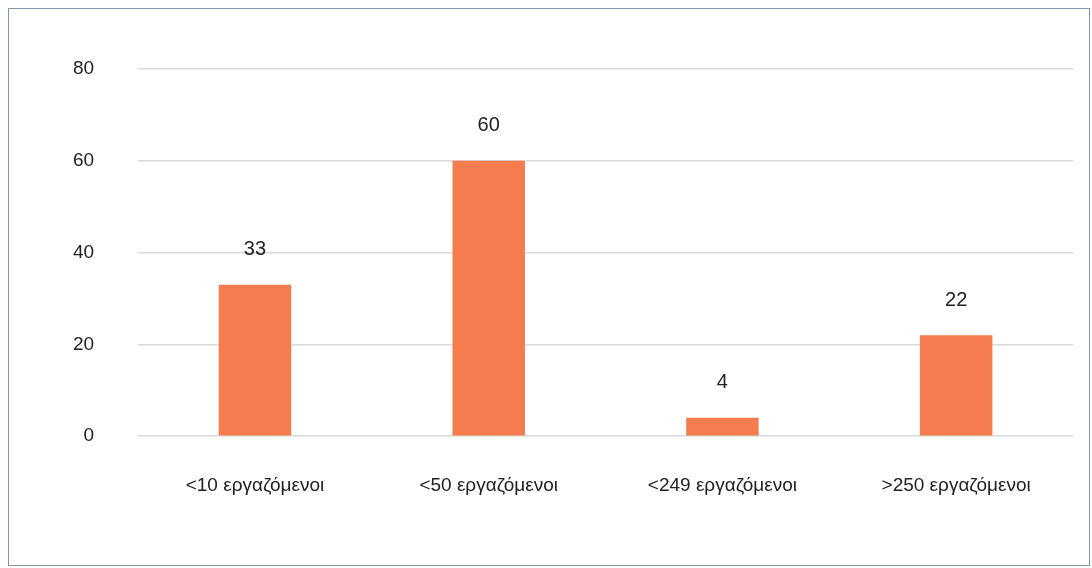 The height and width of the screenshot is (568, 1092). What do you see at coordinates (255, 484) in the screenshot?
I see `x-tick-label: <10 εργαζόμενοι` at bounding box center [255, 484].